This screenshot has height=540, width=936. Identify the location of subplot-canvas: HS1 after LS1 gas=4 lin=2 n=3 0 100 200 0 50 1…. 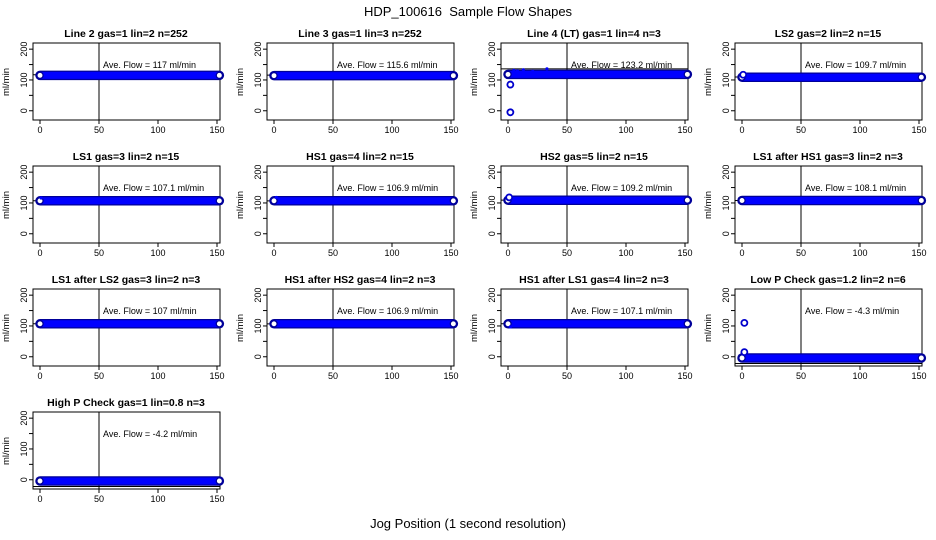
(581, 327).